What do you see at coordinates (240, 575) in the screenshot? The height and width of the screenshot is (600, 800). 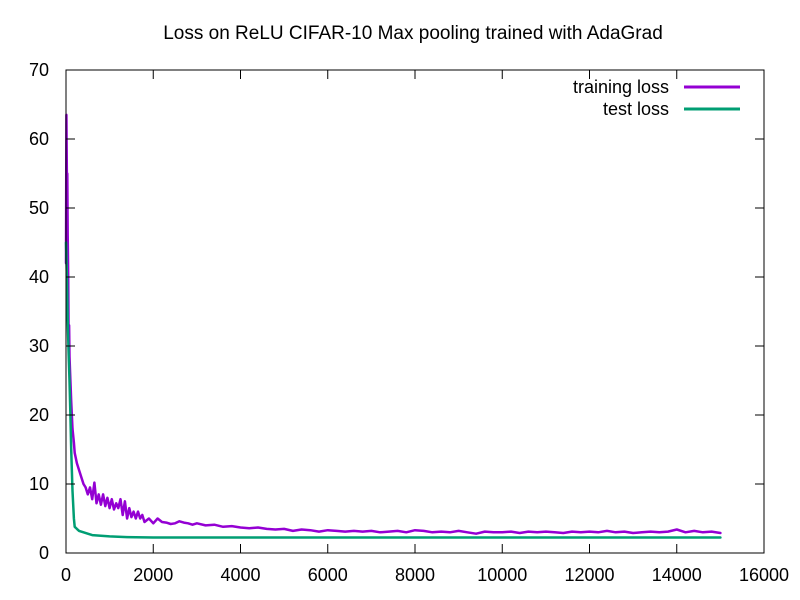 I see `x-tick-label: 4000` at bounding box center [240, 575].